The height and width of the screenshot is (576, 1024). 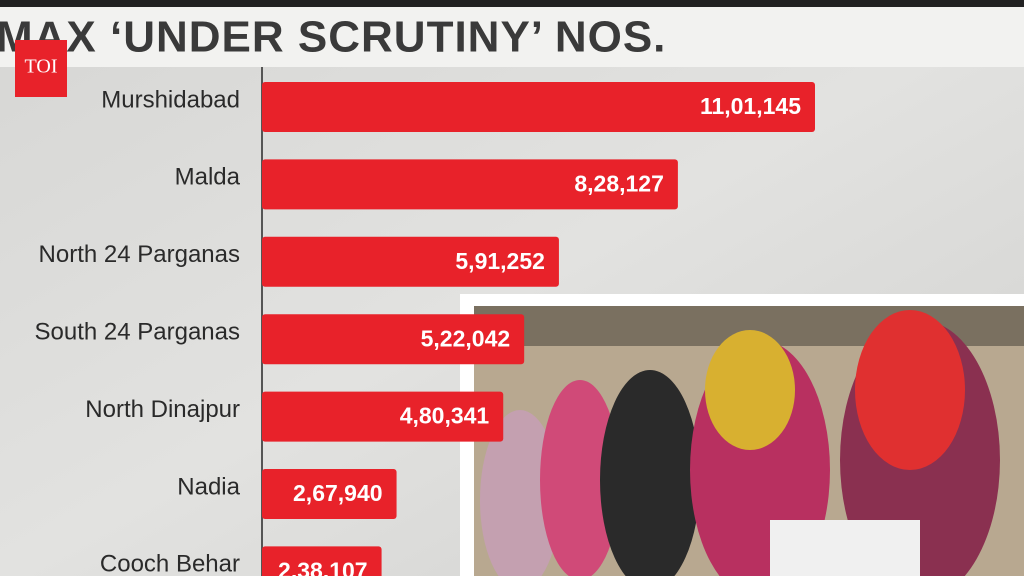 I want to click on chart-title: MAX ‘UNDER SCRUTINY’ NOS., so click(x=333, y=37).